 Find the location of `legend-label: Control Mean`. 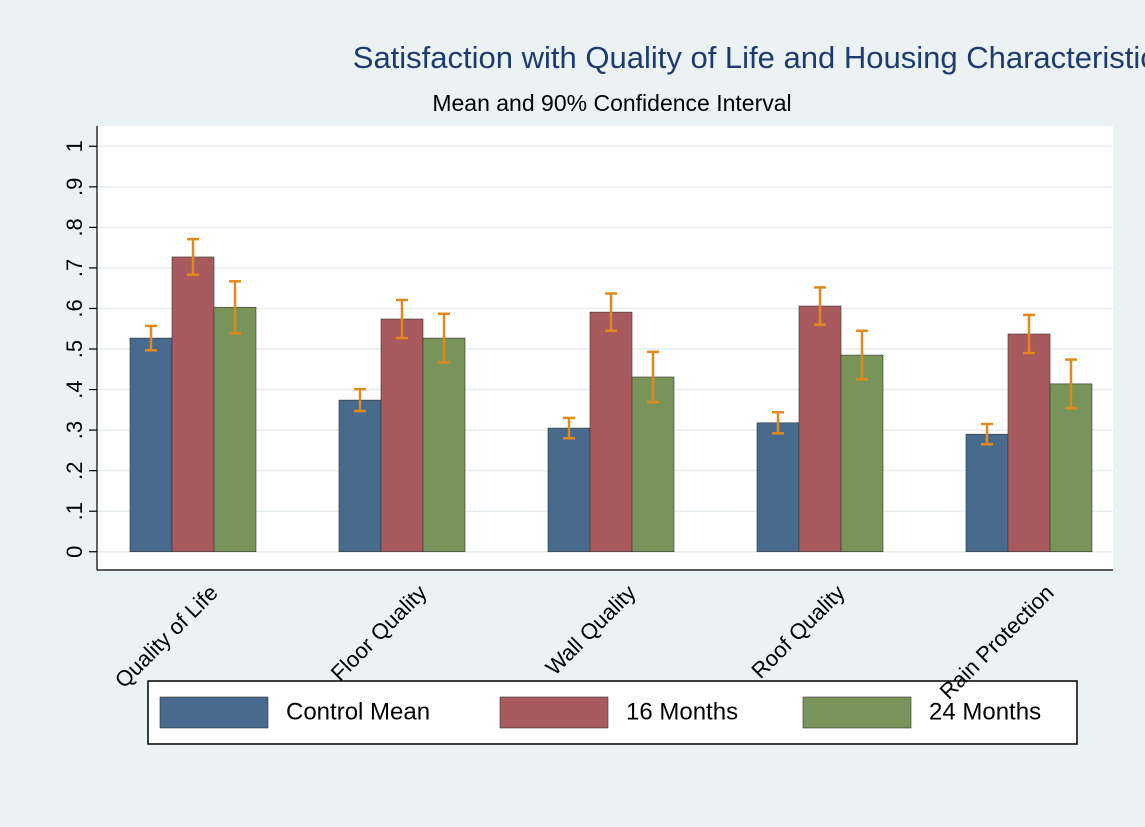

legend-label: Control Mean is located at coordinates (358, 711).